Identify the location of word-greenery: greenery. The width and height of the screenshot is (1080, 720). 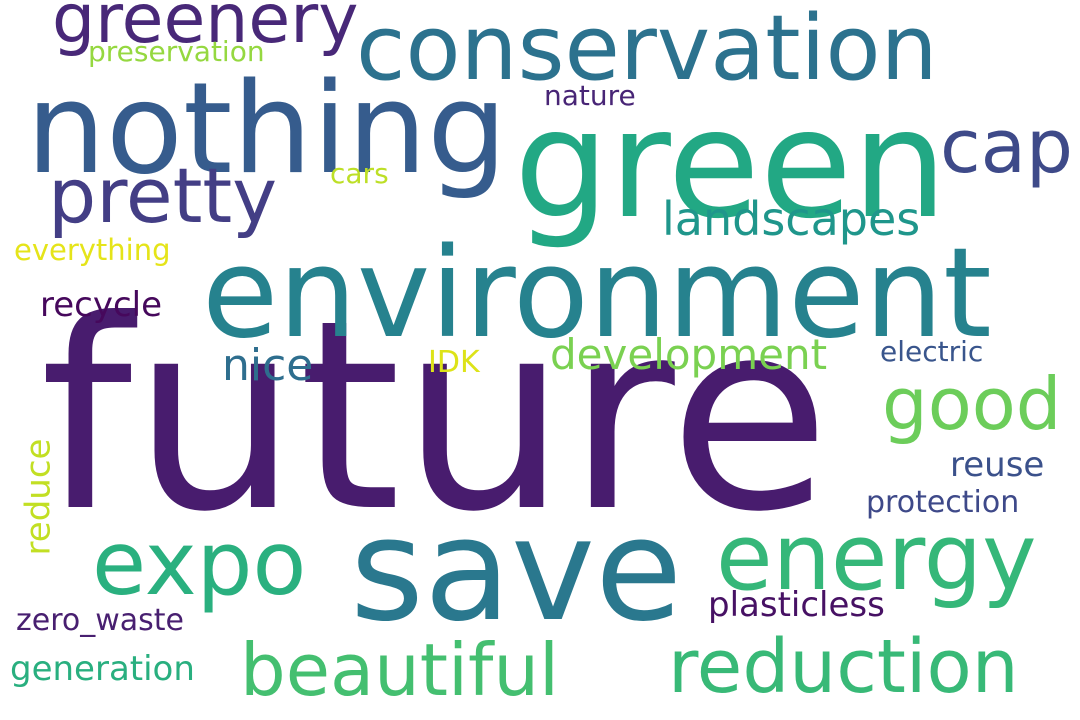
(205, 29).